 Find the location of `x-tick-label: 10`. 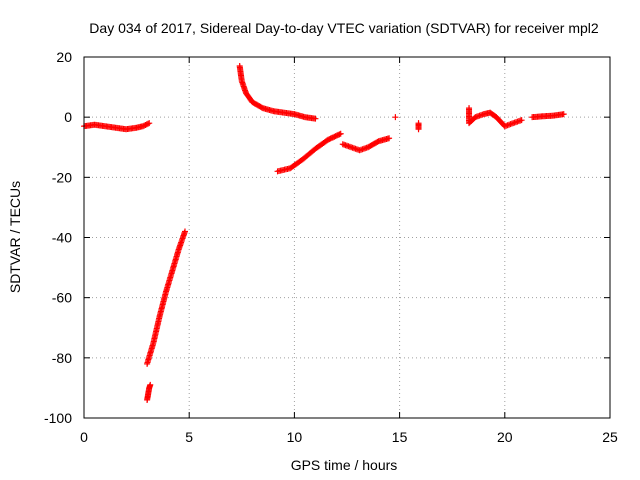

x-tick-label: 10 is located at coordinates (295, 437).